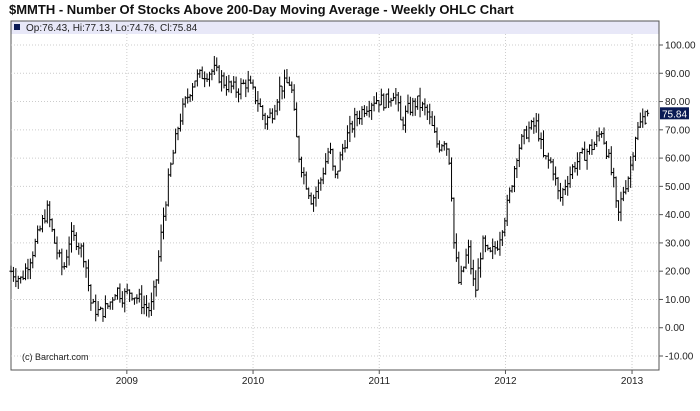  Describe the element at coordinates (677, 130) in the screenshot. I see `y-tick-label: 70.00` at that location.